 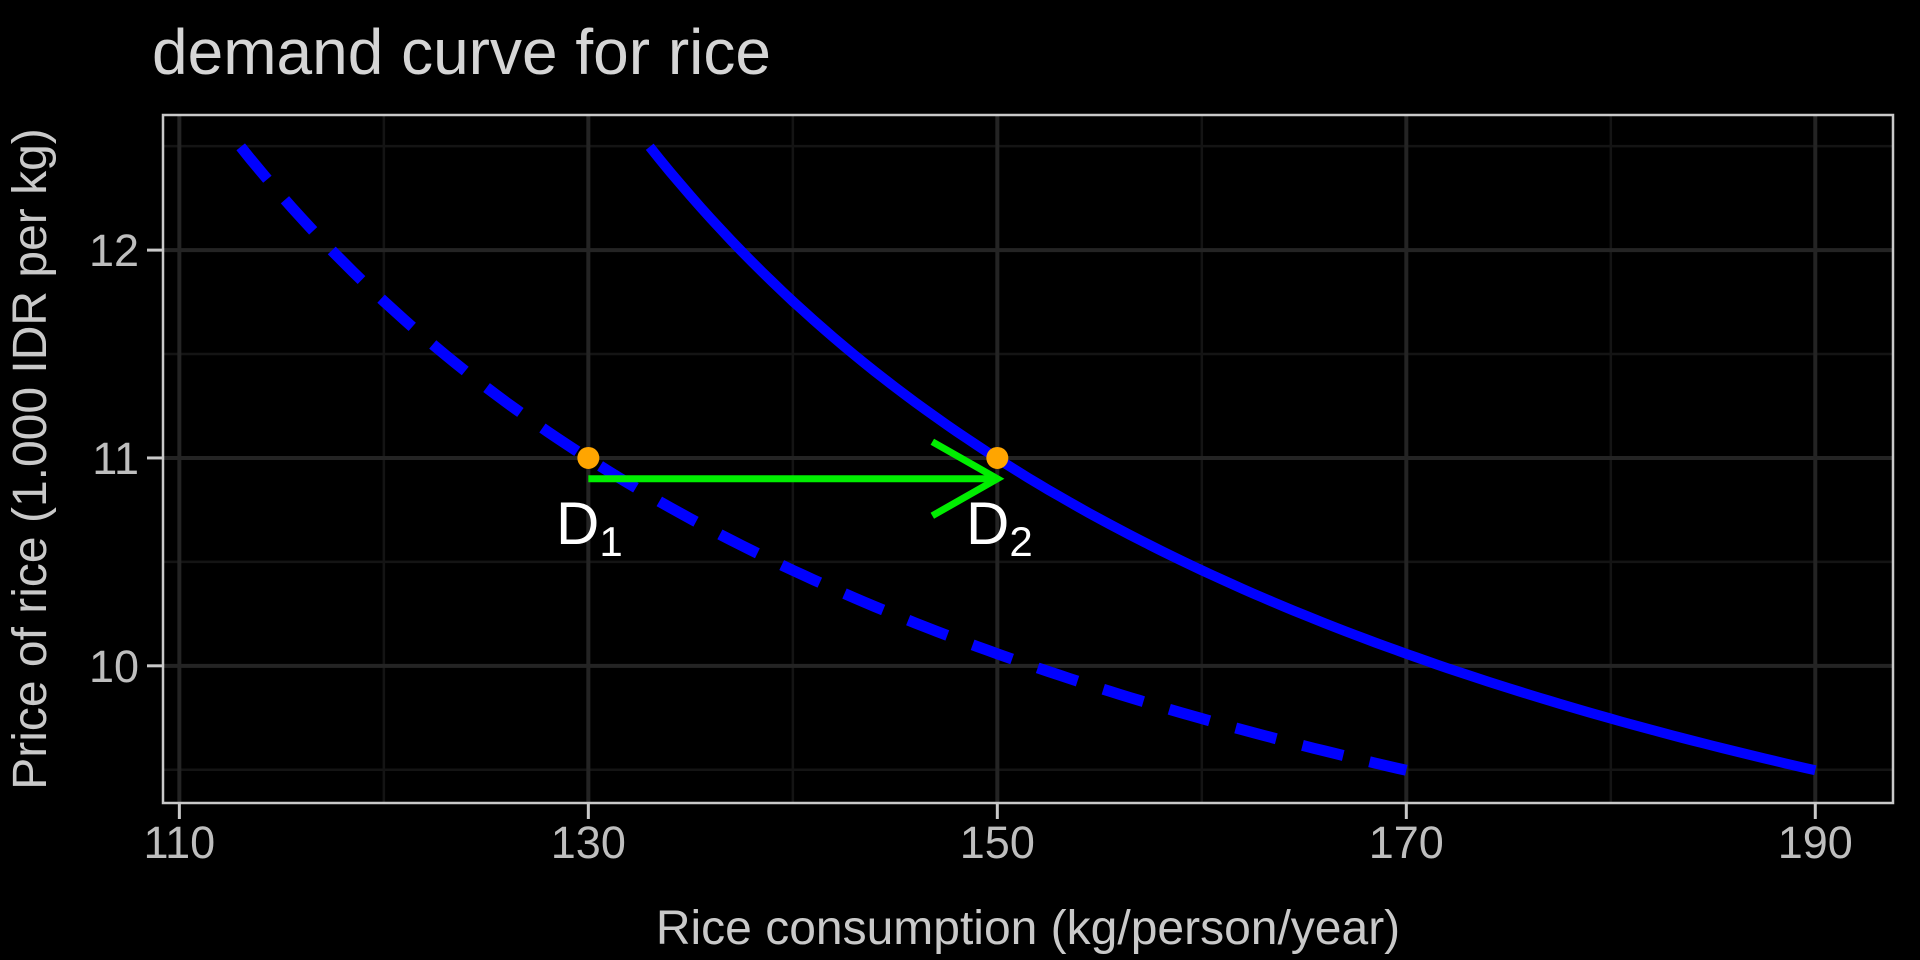 I want to click on d2-label-subscript: 2, so click(x=1020, y=541).